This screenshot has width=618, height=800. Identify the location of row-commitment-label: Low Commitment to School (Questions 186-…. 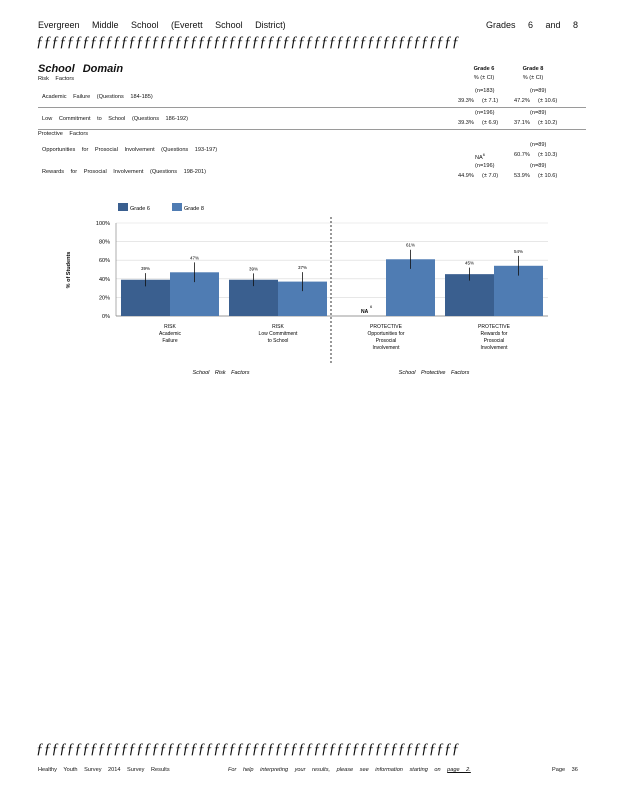
(115, 119).